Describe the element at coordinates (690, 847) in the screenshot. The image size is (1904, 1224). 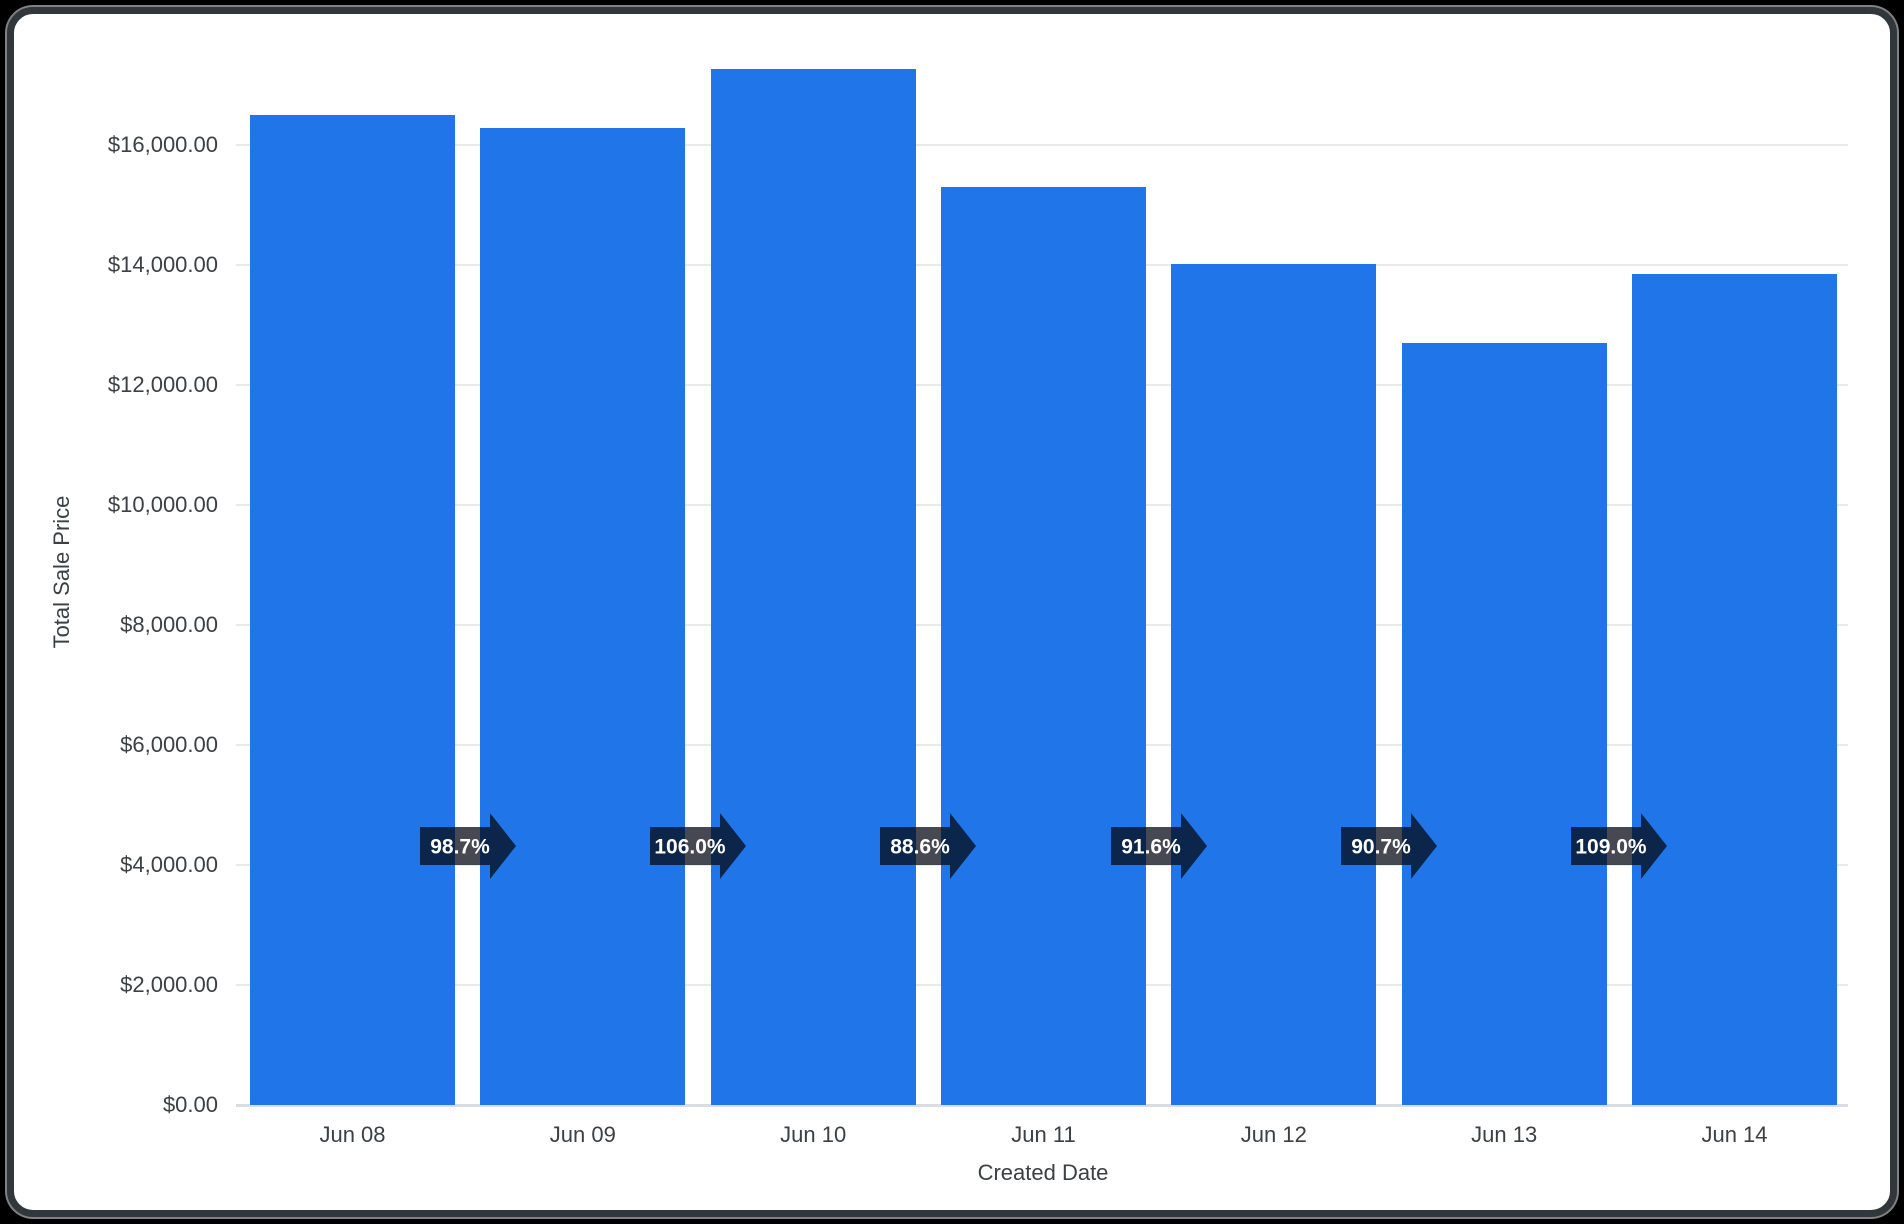
I see `growth-percent-label: 106.0%` at that location.